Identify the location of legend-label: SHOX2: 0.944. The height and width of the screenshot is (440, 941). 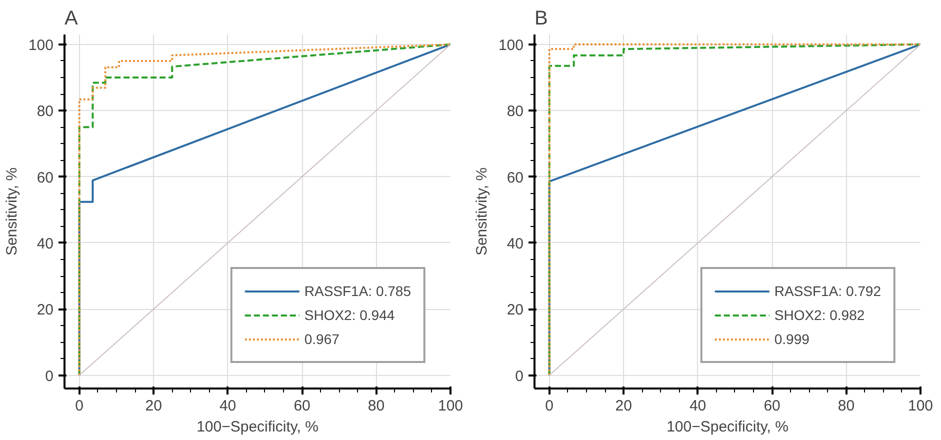
(349, 315).